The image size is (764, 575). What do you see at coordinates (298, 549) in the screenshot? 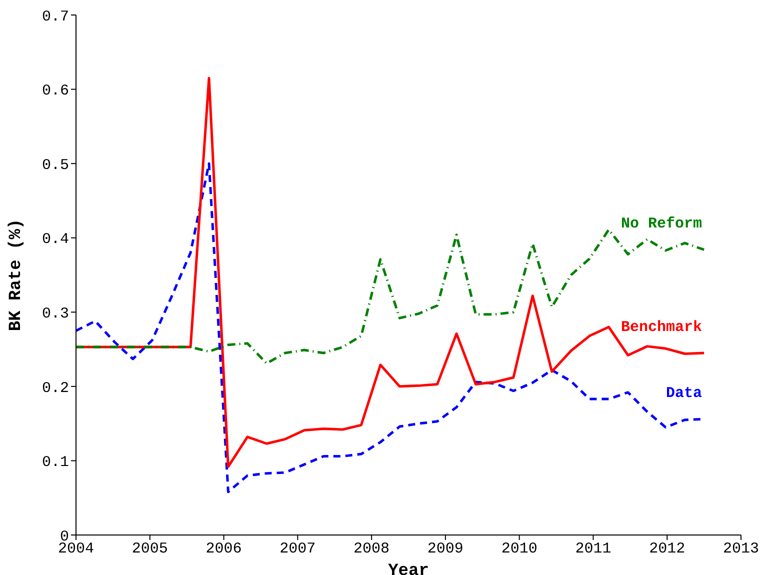
I see `x-tick-label: 2007` at bounding box center [298, 549].